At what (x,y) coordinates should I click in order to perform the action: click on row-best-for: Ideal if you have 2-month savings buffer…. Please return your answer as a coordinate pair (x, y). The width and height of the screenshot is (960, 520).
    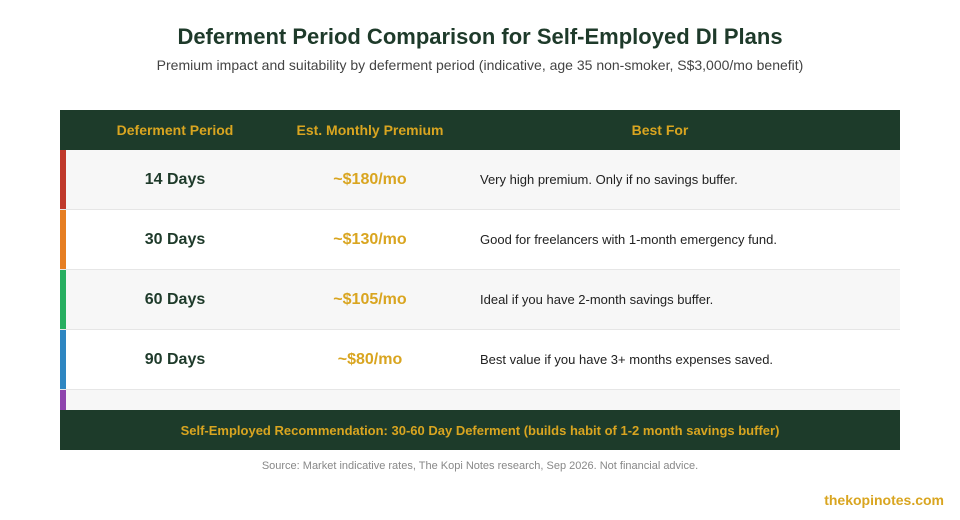
    Looking at the image, I should click on (597, 299).